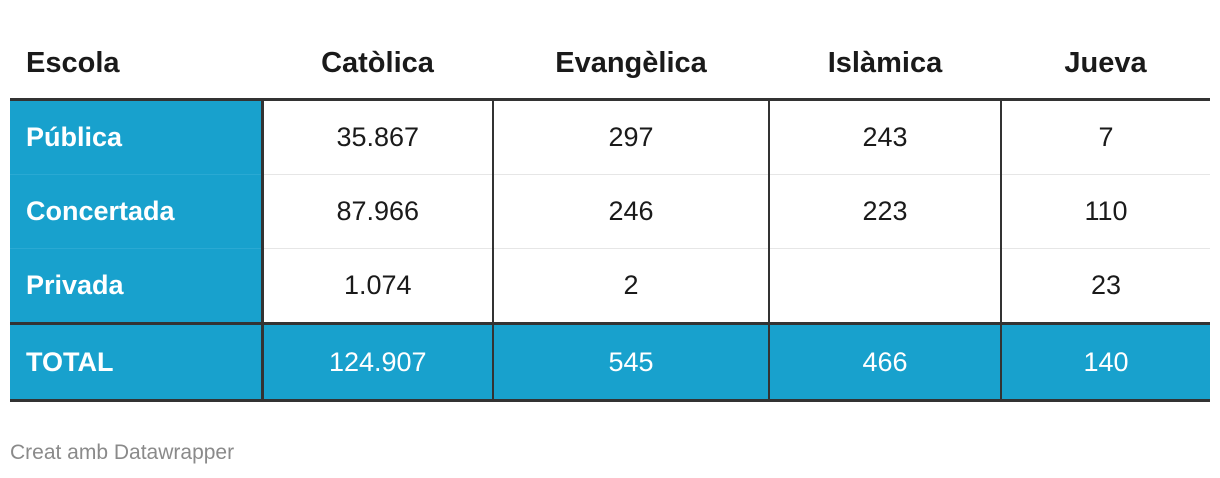 The width and height of the screenshot is (1220, 478). Describe the element at coordinates (884, 137) in the screenshot. I see `cell-publica-islamica: 243` at that location.